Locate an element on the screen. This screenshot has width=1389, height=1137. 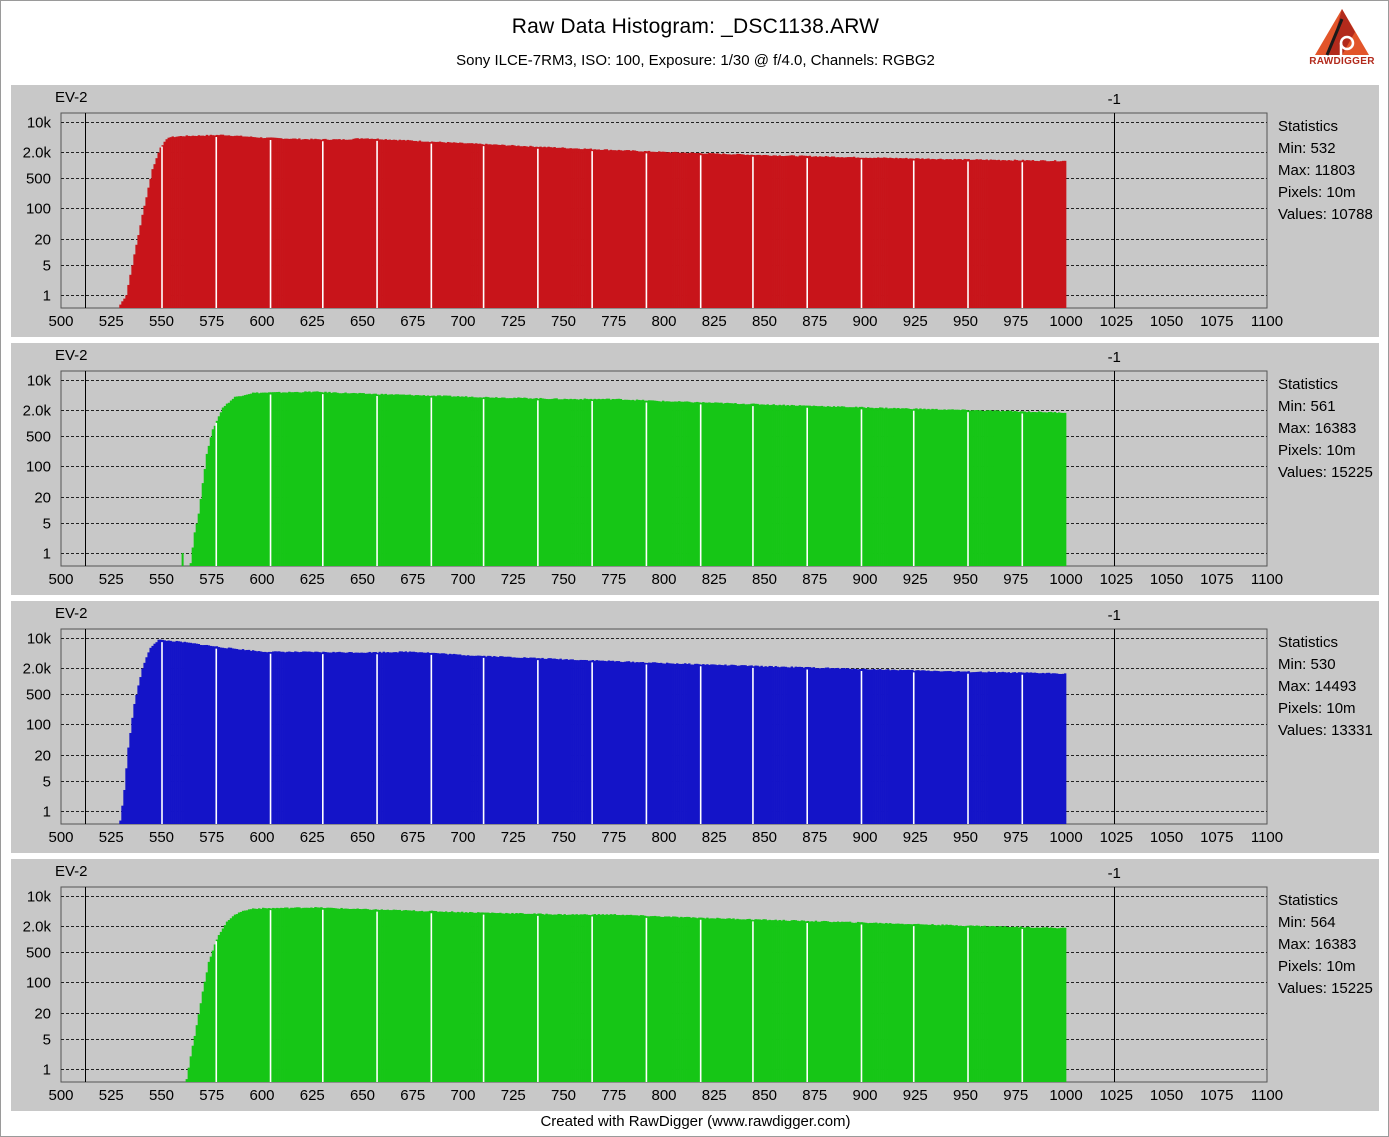
x-tick-label: 625 is located at coordinates (312, 579).